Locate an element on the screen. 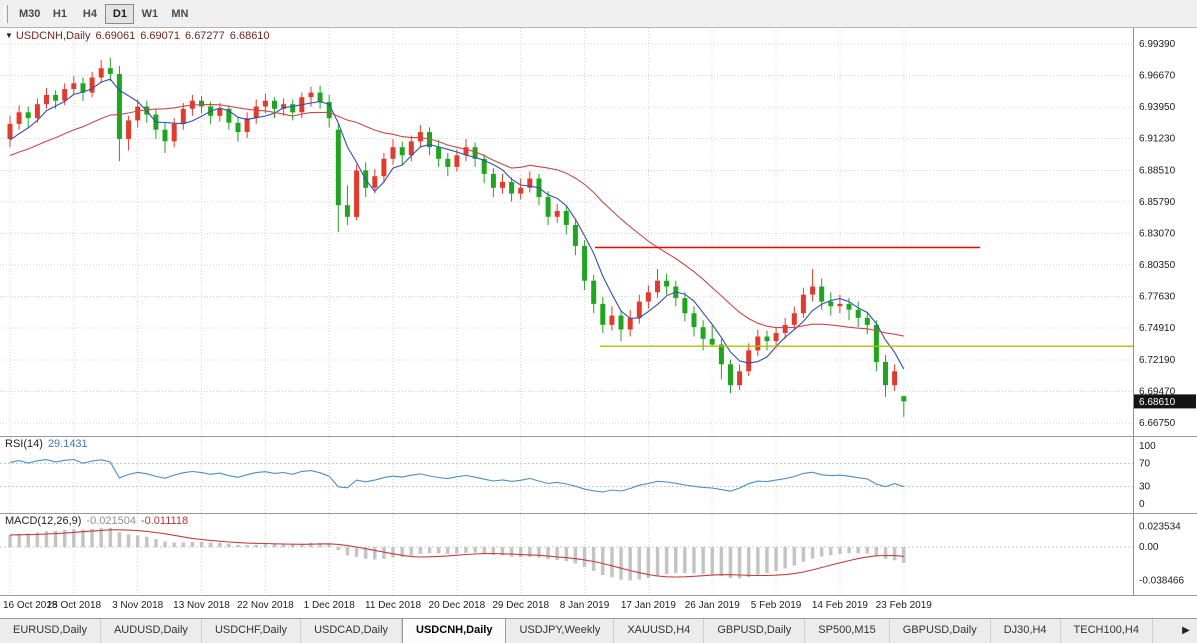 The height and width of the screenshot is (643, 1197). svg-text: 6.85790 is located at coordinates (1157, 202).